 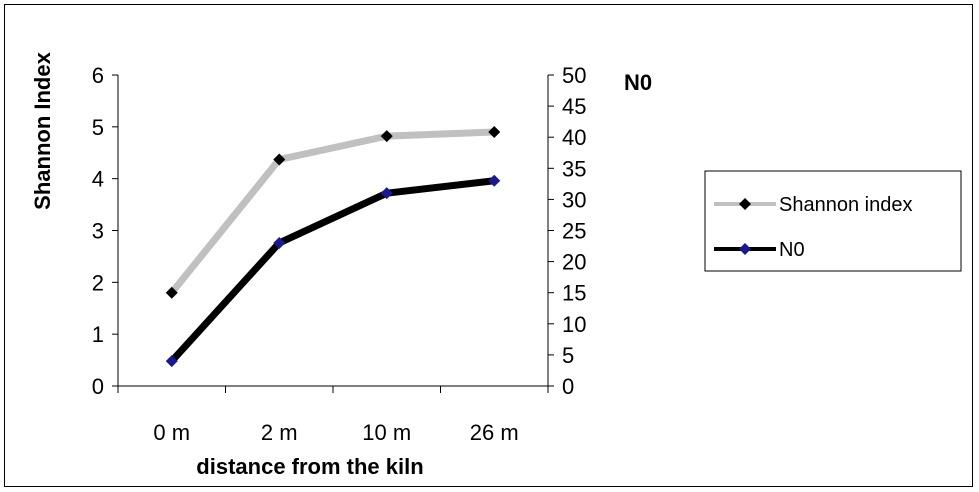 What do you see at coordinates (98, 75) in the screenshot?
I see `y-tick-label: 6` at bounding box center [98, 75].